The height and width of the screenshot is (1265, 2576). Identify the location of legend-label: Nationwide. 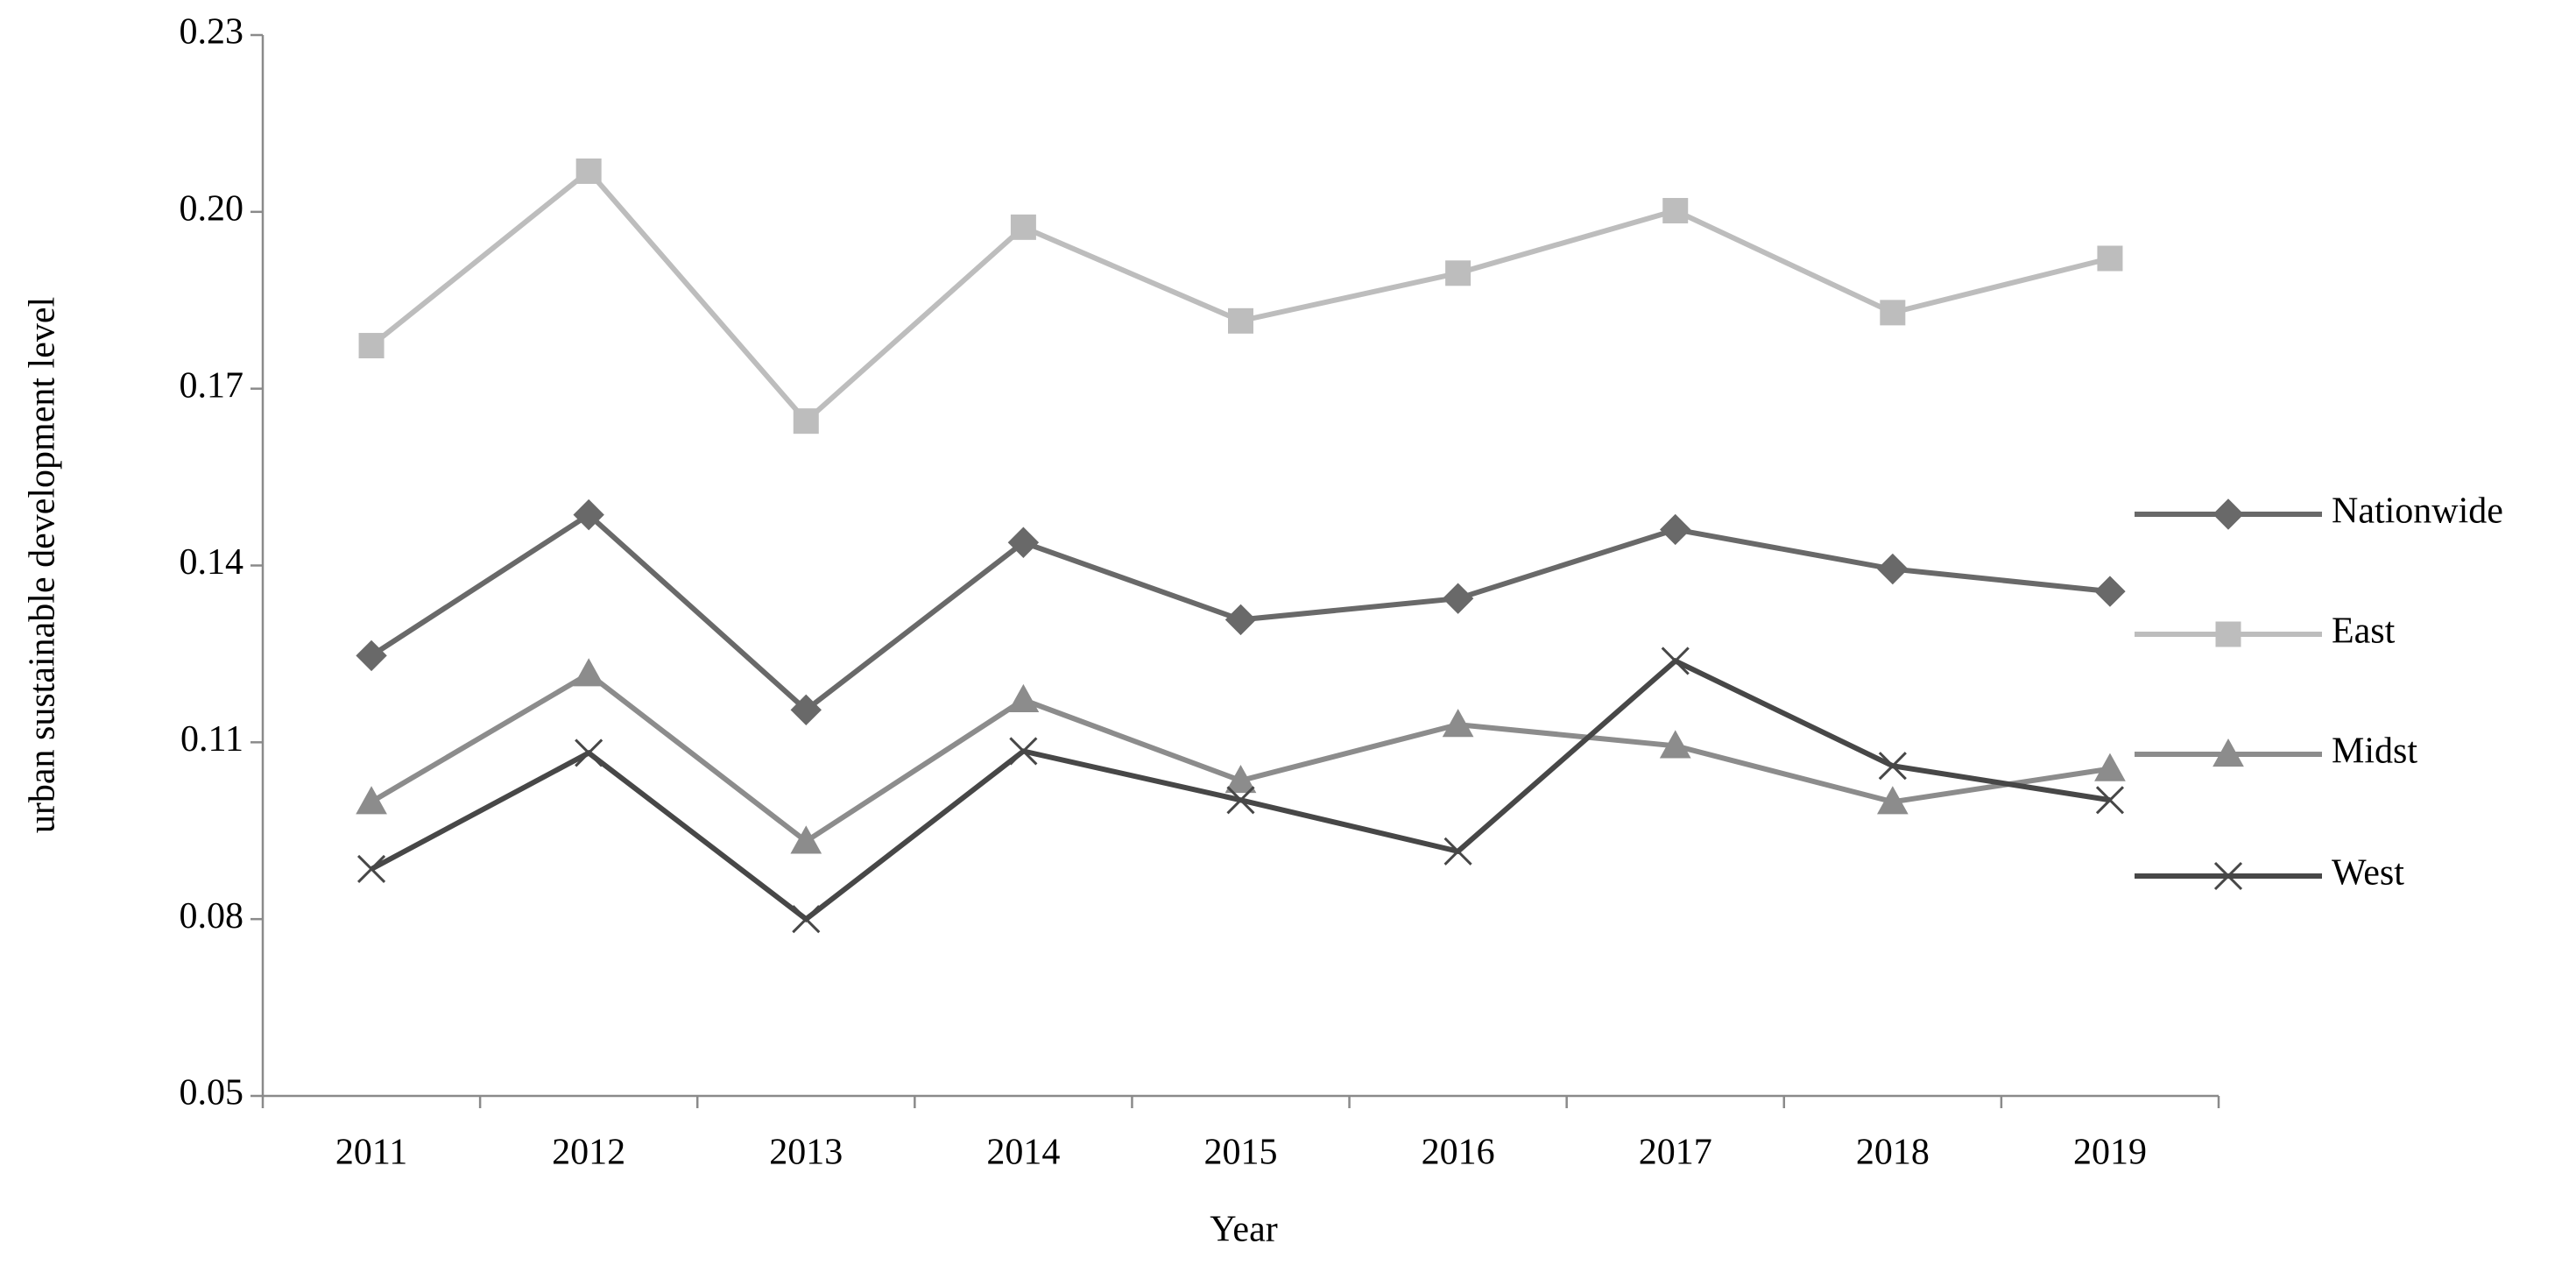
(2417, 511).